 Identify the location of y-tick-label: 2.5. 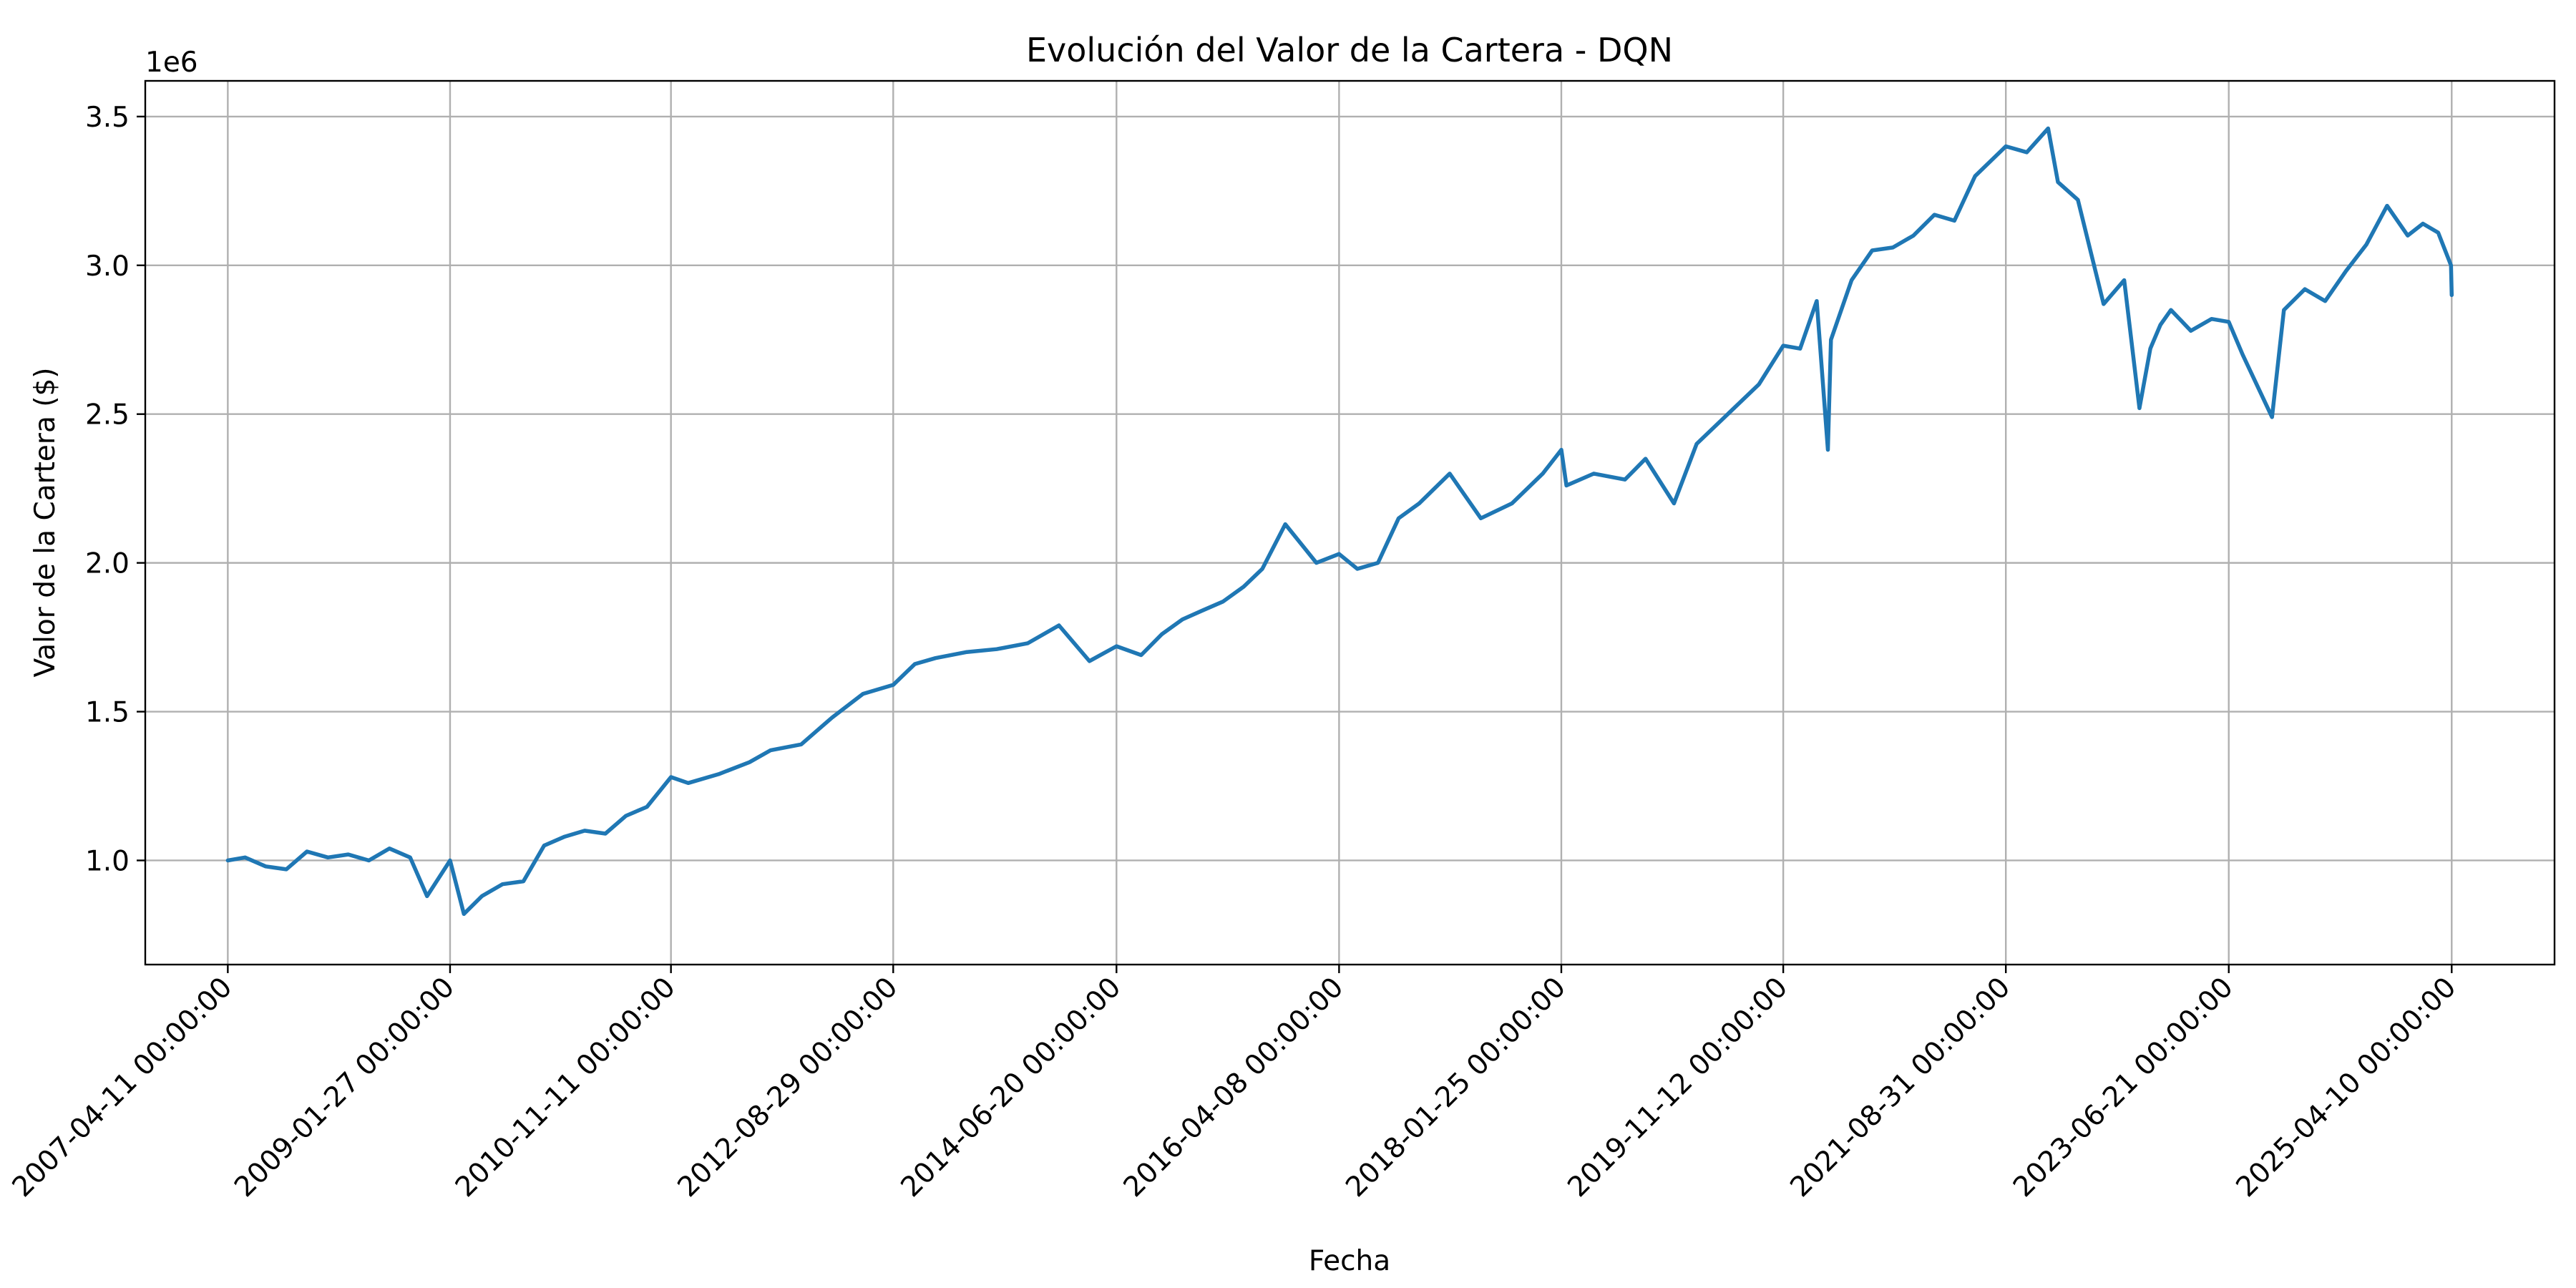
(107, 415).